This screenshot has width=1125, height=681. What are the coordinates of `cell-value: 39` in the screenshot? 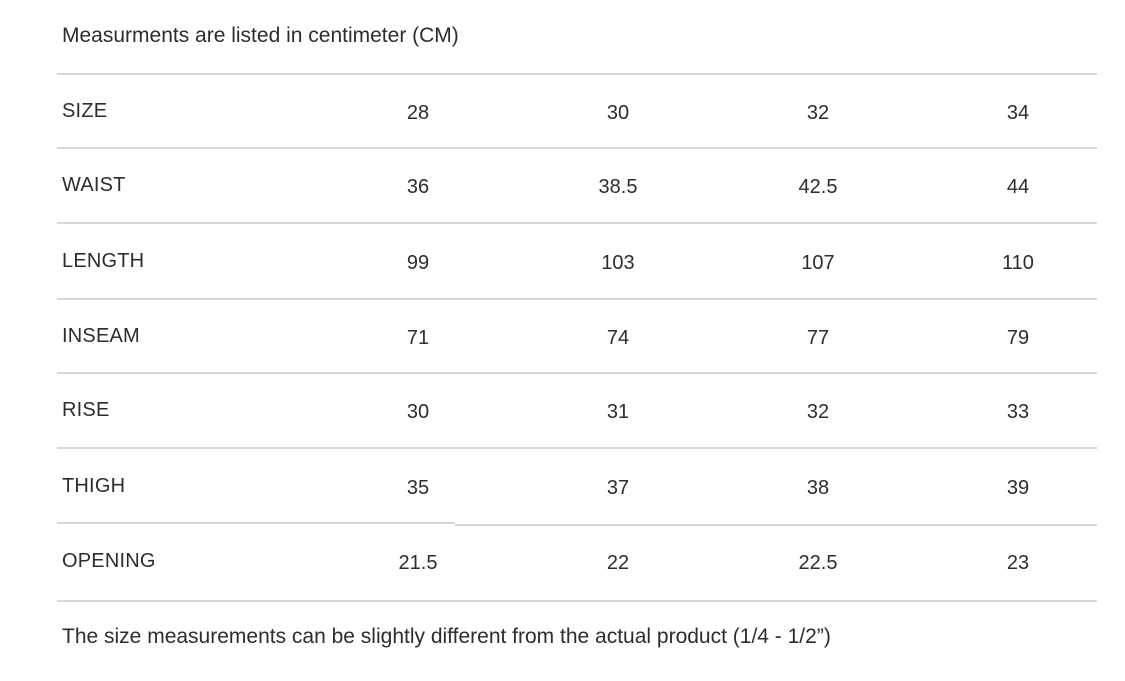 It's located at (1018, 487).